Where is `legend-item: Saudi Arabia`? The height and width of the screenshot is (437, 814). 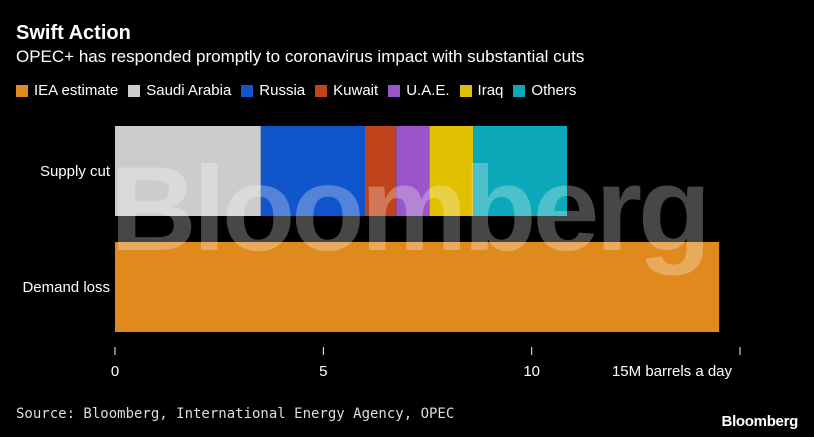 legend-item: Saudi Arabia is located at coordinates (179, 90).